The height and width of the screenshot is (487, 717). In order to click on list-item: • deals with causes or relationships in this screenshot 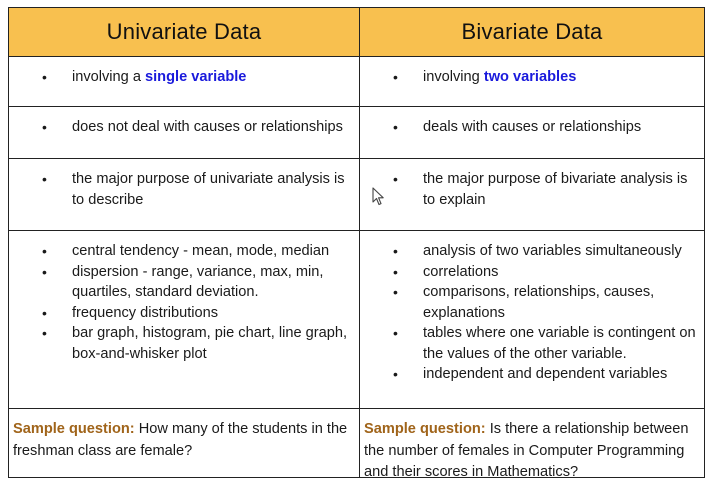, I will do `click(530, 127)`.